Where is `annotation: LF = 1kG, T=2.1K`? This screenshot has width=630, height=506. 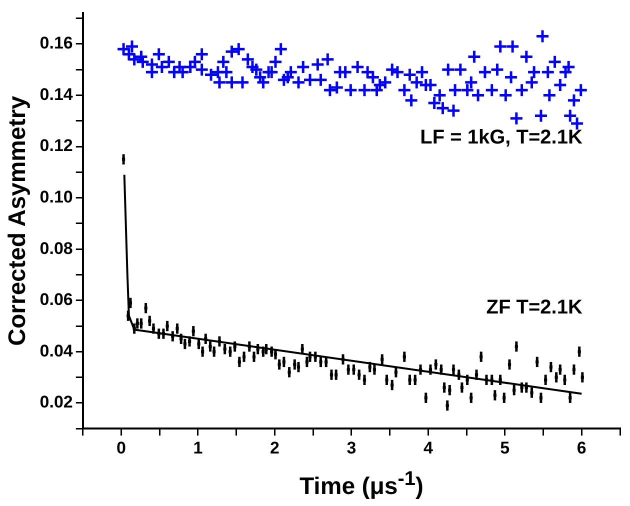
annotation: LF = 1kG, T=2.1K is located at coordinates (501, 137).